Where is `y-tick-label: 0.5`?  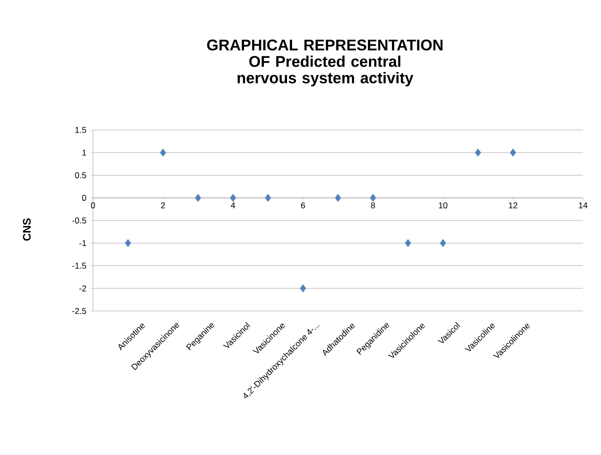
y-tick-label: 0.5 is located at coordinates (80, 175).